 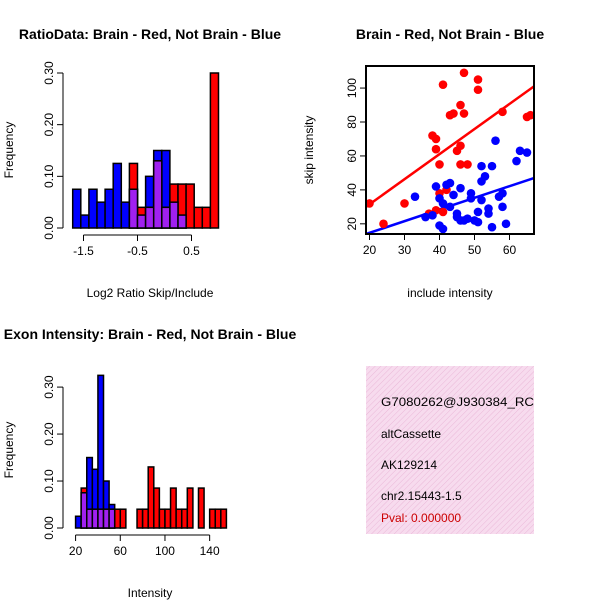 I want to click on scatter-y-label: skip intensity, so click(x=309, y=150).